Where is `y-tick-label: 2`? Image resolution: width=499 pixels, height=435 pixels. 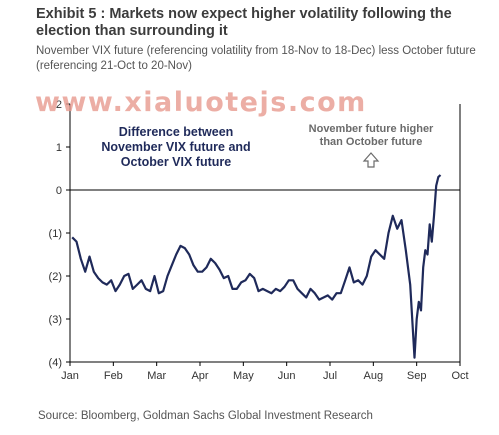
y-tick-label: 2 is located at coordinates (59, 105).